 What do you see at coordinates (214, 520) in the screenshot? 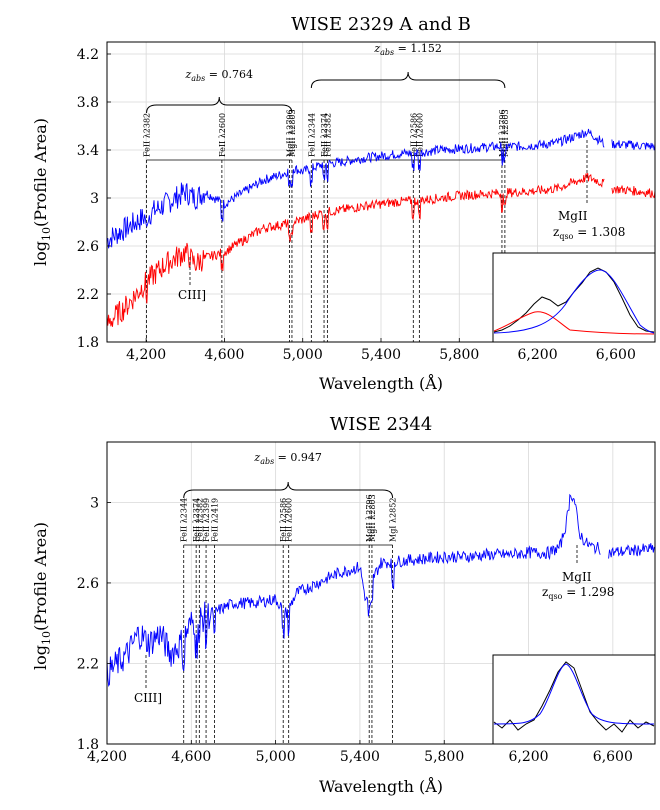
I see `absorption-line-label: FeII λ2419` at bounding box center [214, 520].